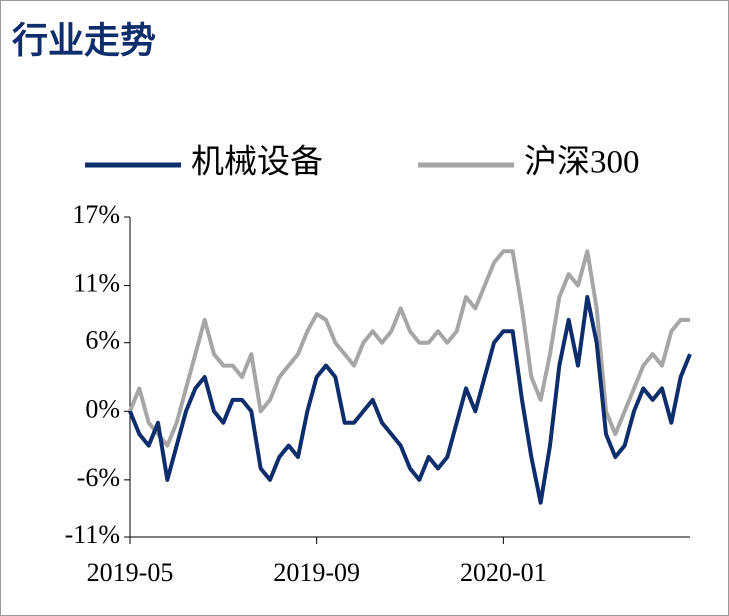 The height and width of the screenshot is (616, 729). I want to click on y-tick-label: 11%, so click(96, 283).